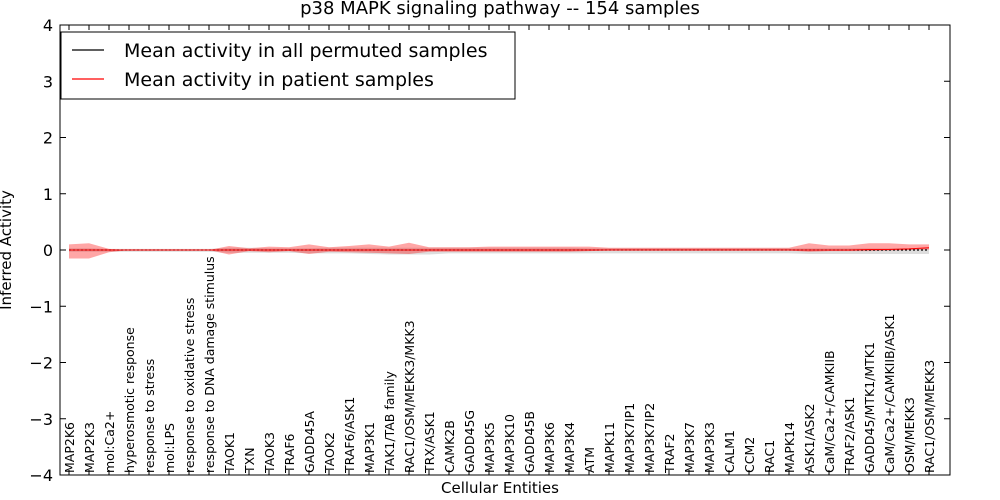  What do you see at coordinates (709, 447) in the screenshot?
I see `x-tick-label: MAP3K3` at bounding box center [709, 447].